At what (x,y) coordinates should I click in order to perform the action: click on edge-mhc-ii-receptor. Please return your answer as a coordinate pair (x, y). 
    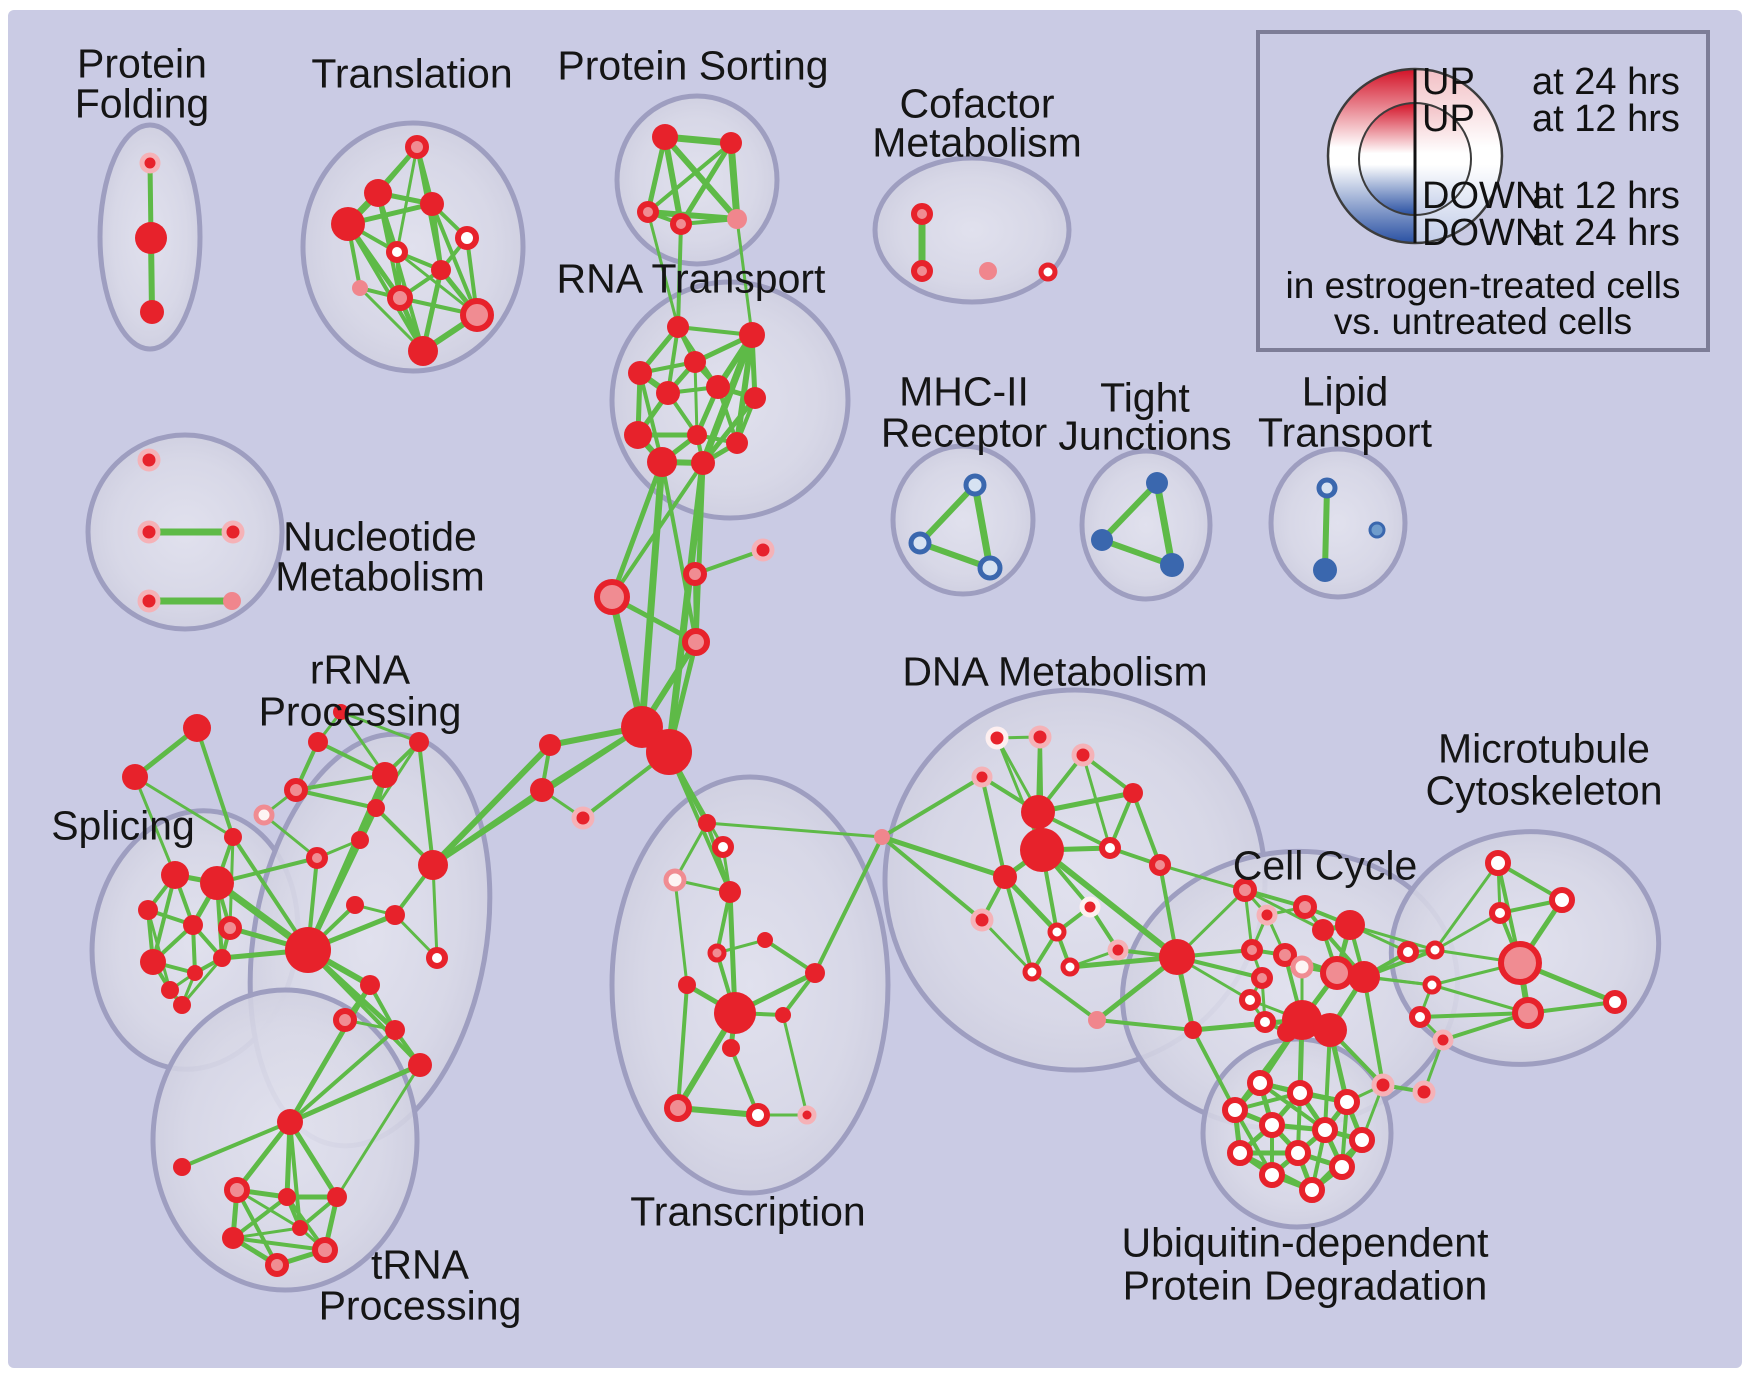
    Looking at the image, I should click on (947, 514).